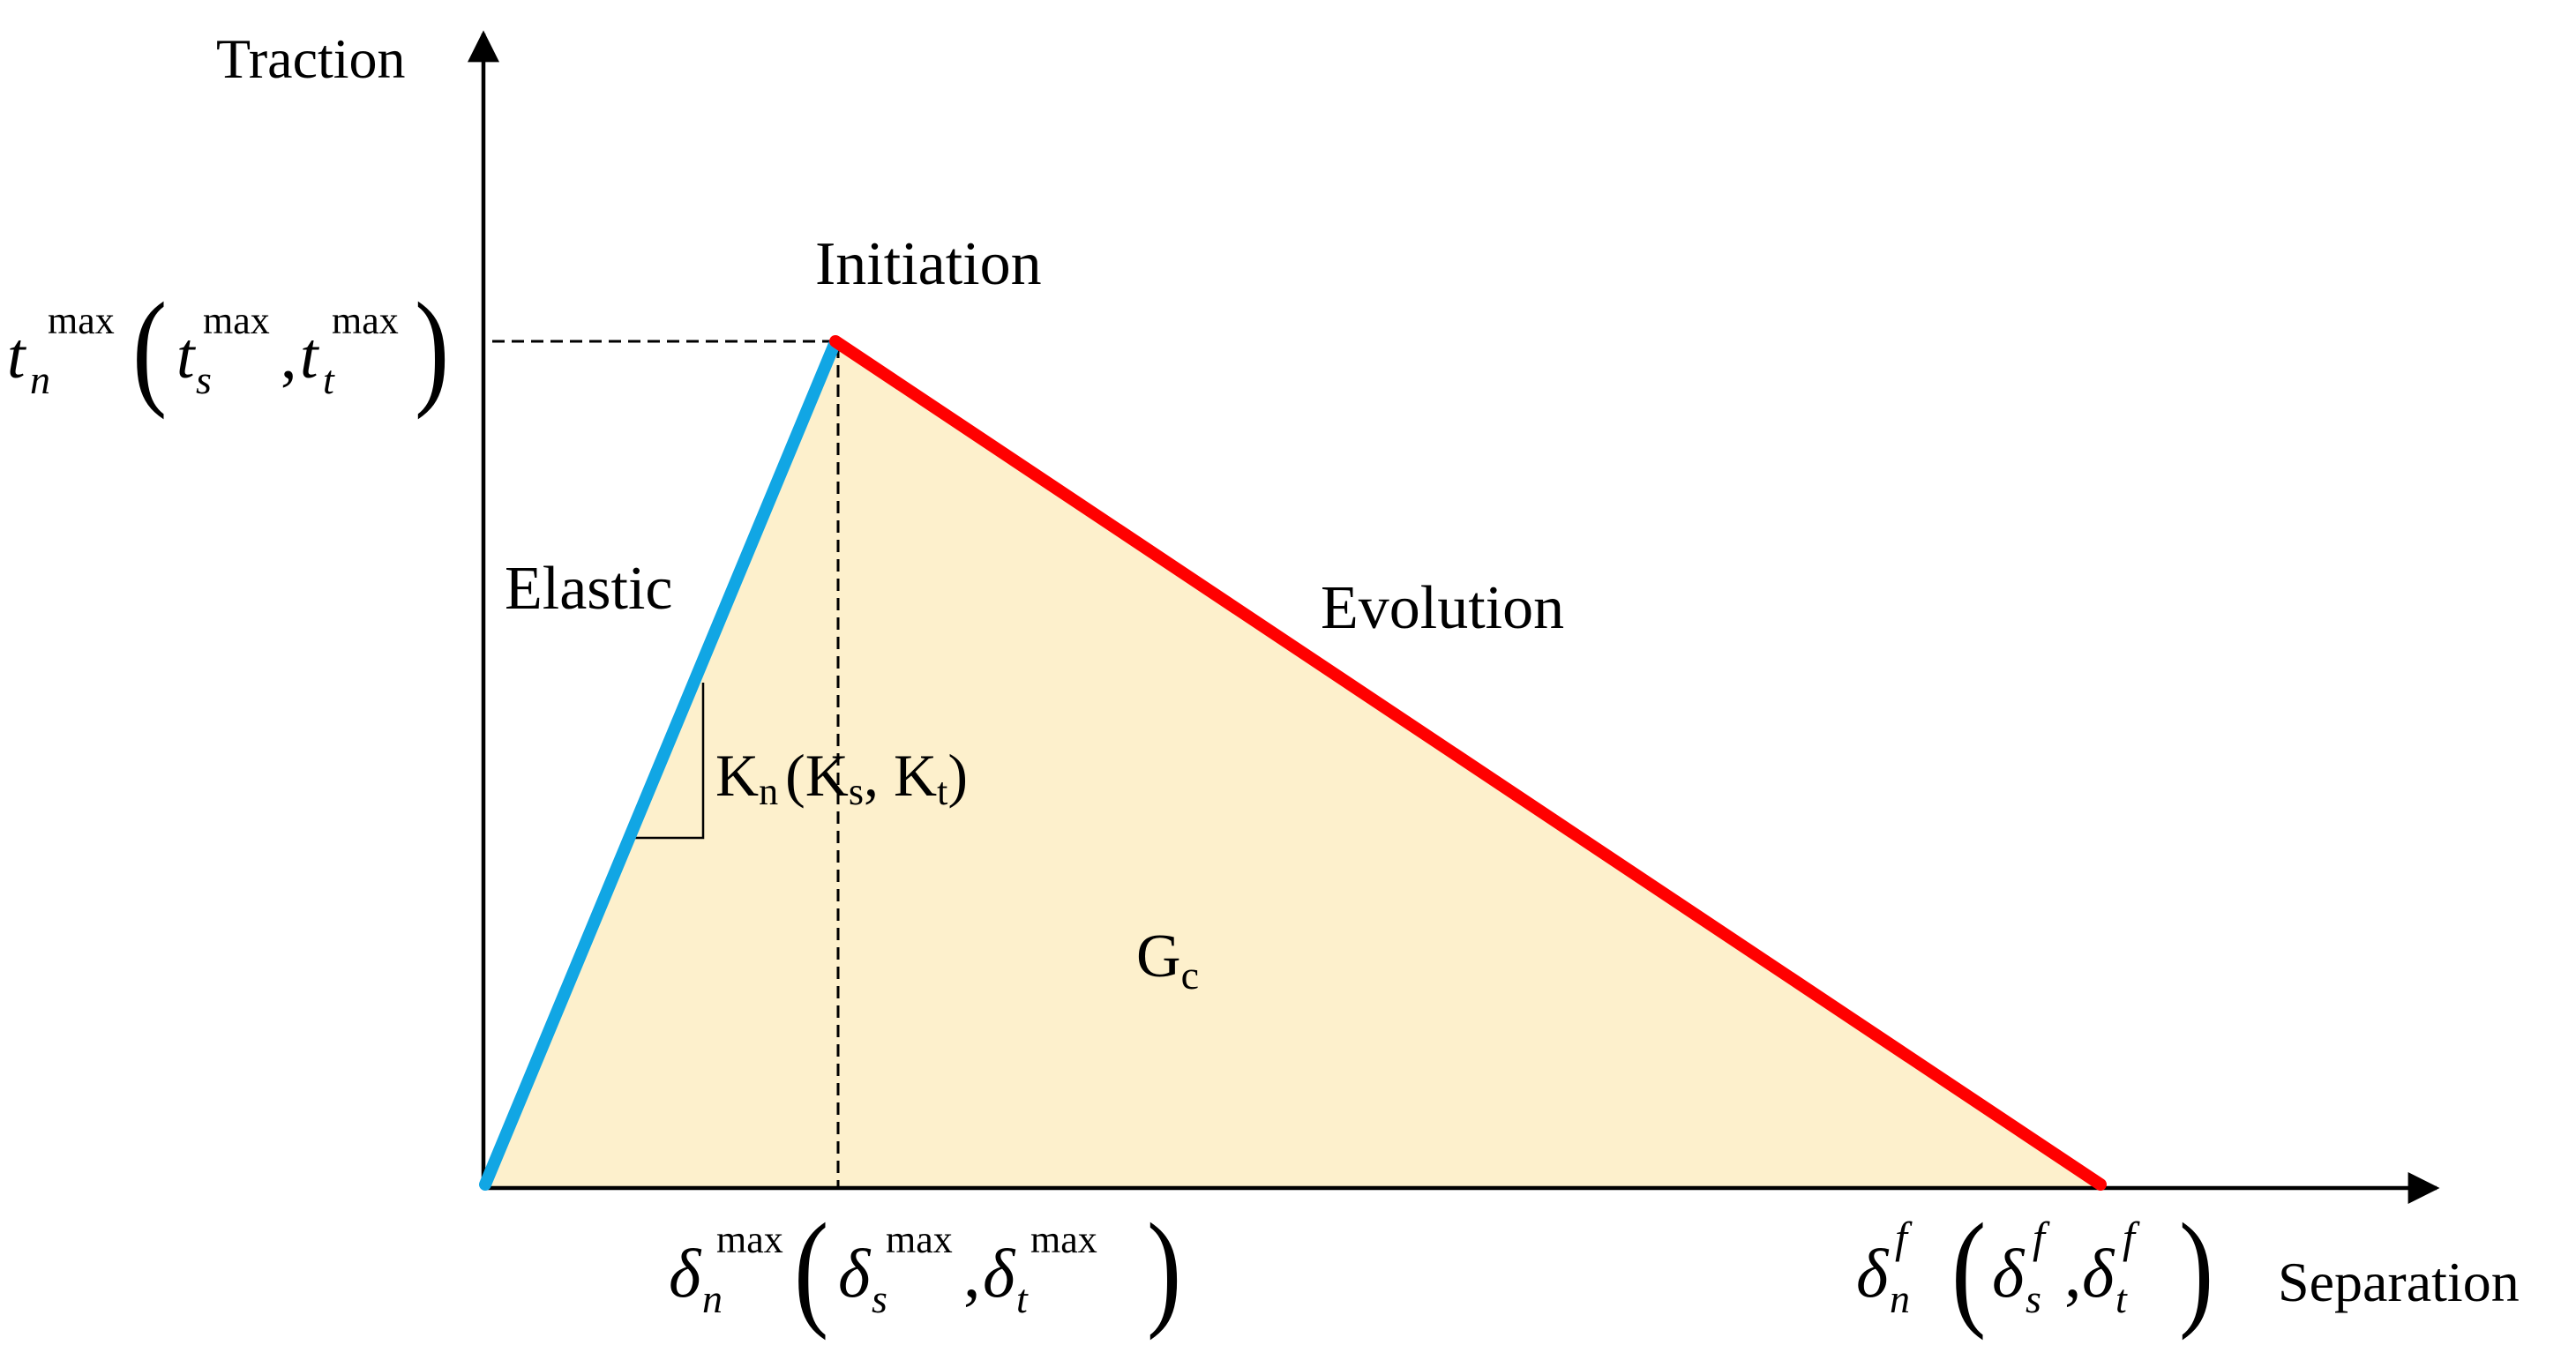 This screenshot has width=2576, height=1360. Describe the element at coordinates (842, 777) in the screenshot. I see `stiffness-label: Kn (Ks, Kt)` at that location.